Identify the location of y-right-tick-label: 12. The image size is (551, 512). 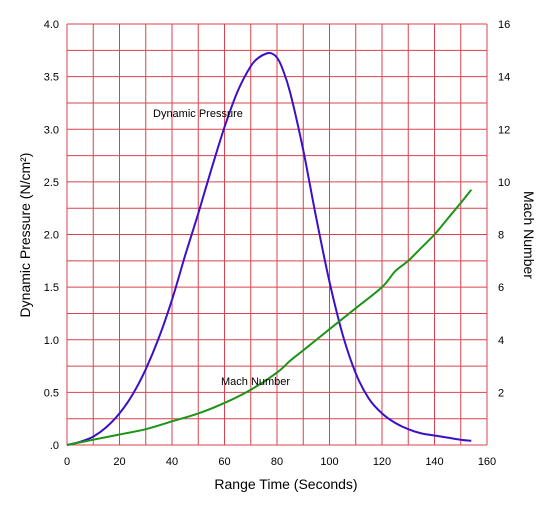
(504, 130).